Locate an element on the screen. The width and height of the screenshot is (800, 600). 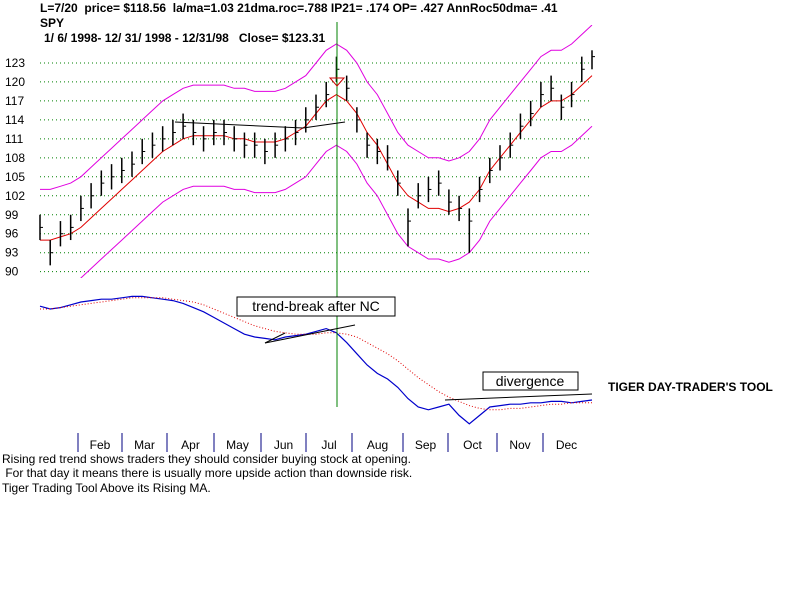
note: Tiger Trading Tool Above its Rising MA. is located at coordinates (106, 488).